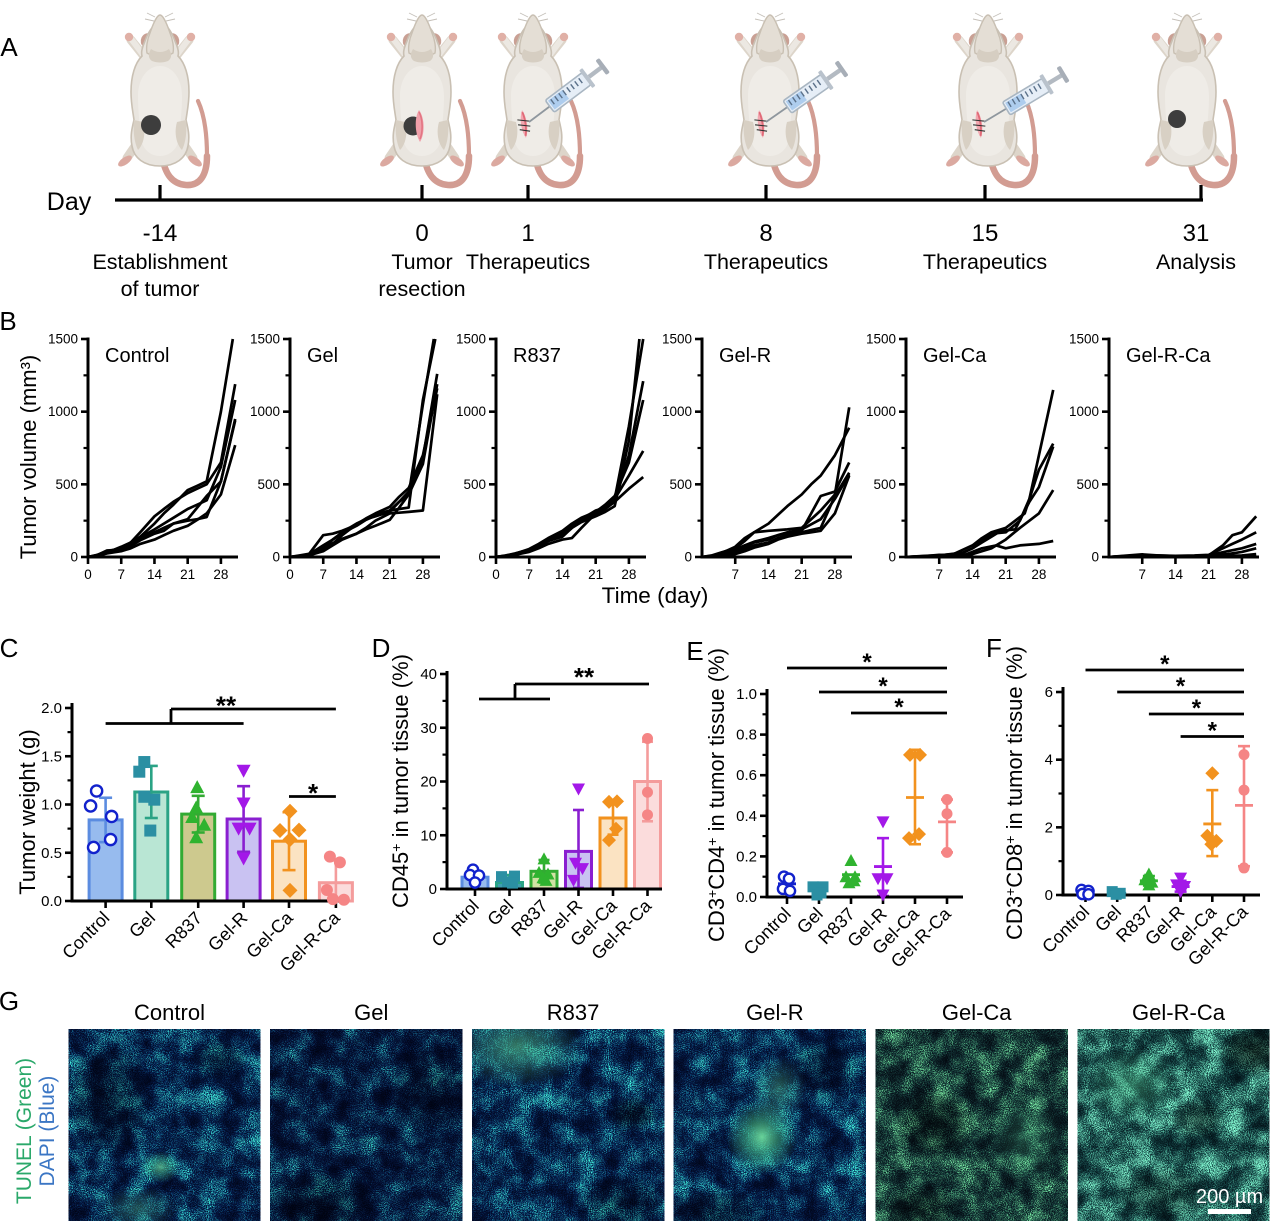  I want to click on svg-text: 2.0, so click(51, 708).